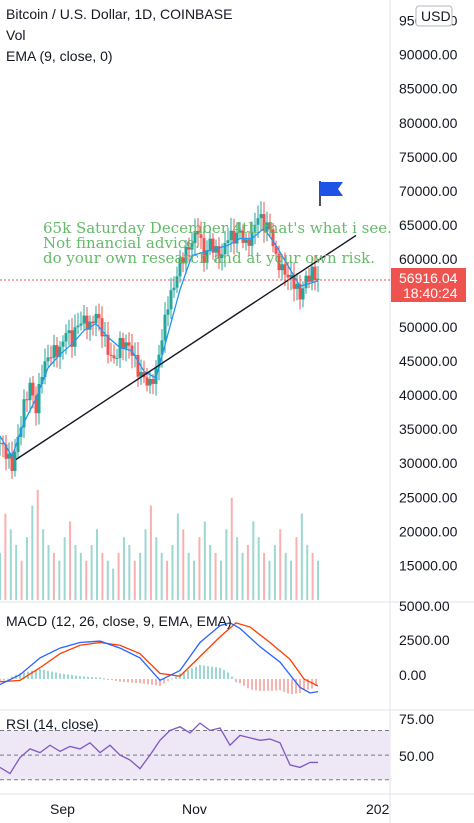 This screenshot has height=823, width=474. I want to click on rsi-band-layer, so click(195, 755).